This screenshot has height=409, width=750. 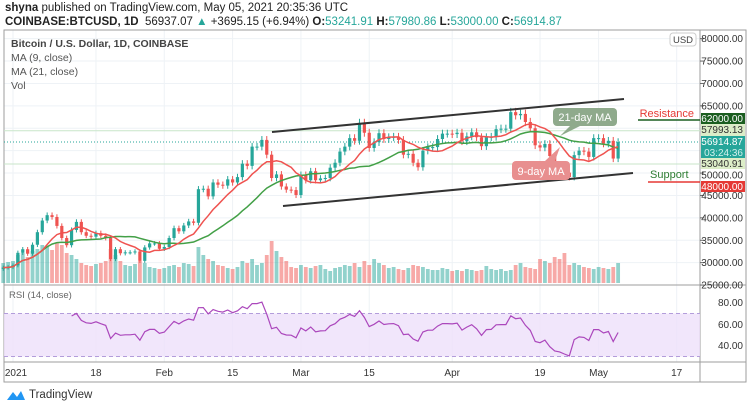 I want to click on resistance-badge: 62000.00, so click(x=723, y=119).